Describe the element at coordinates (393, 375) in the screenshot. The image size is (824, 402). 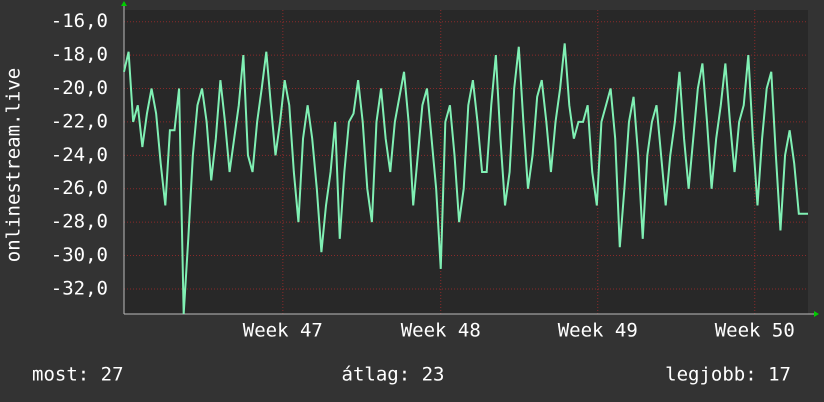
I see `footer-stat: átlag: 23` at that location.